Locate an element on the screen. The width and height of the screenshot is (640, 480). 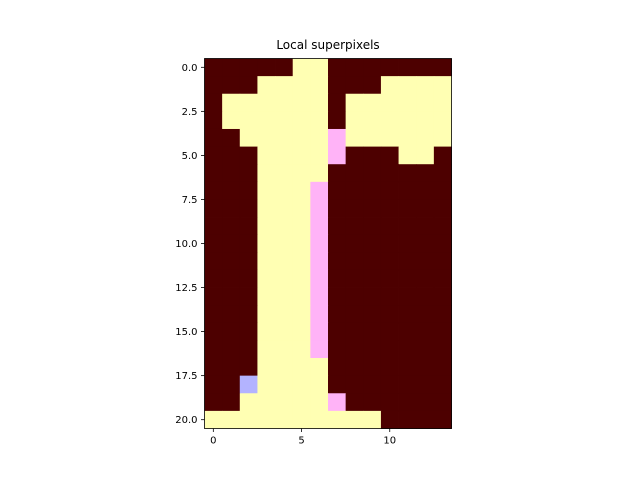
chart-title: Local superpixels is located at coordinates (327, 45).